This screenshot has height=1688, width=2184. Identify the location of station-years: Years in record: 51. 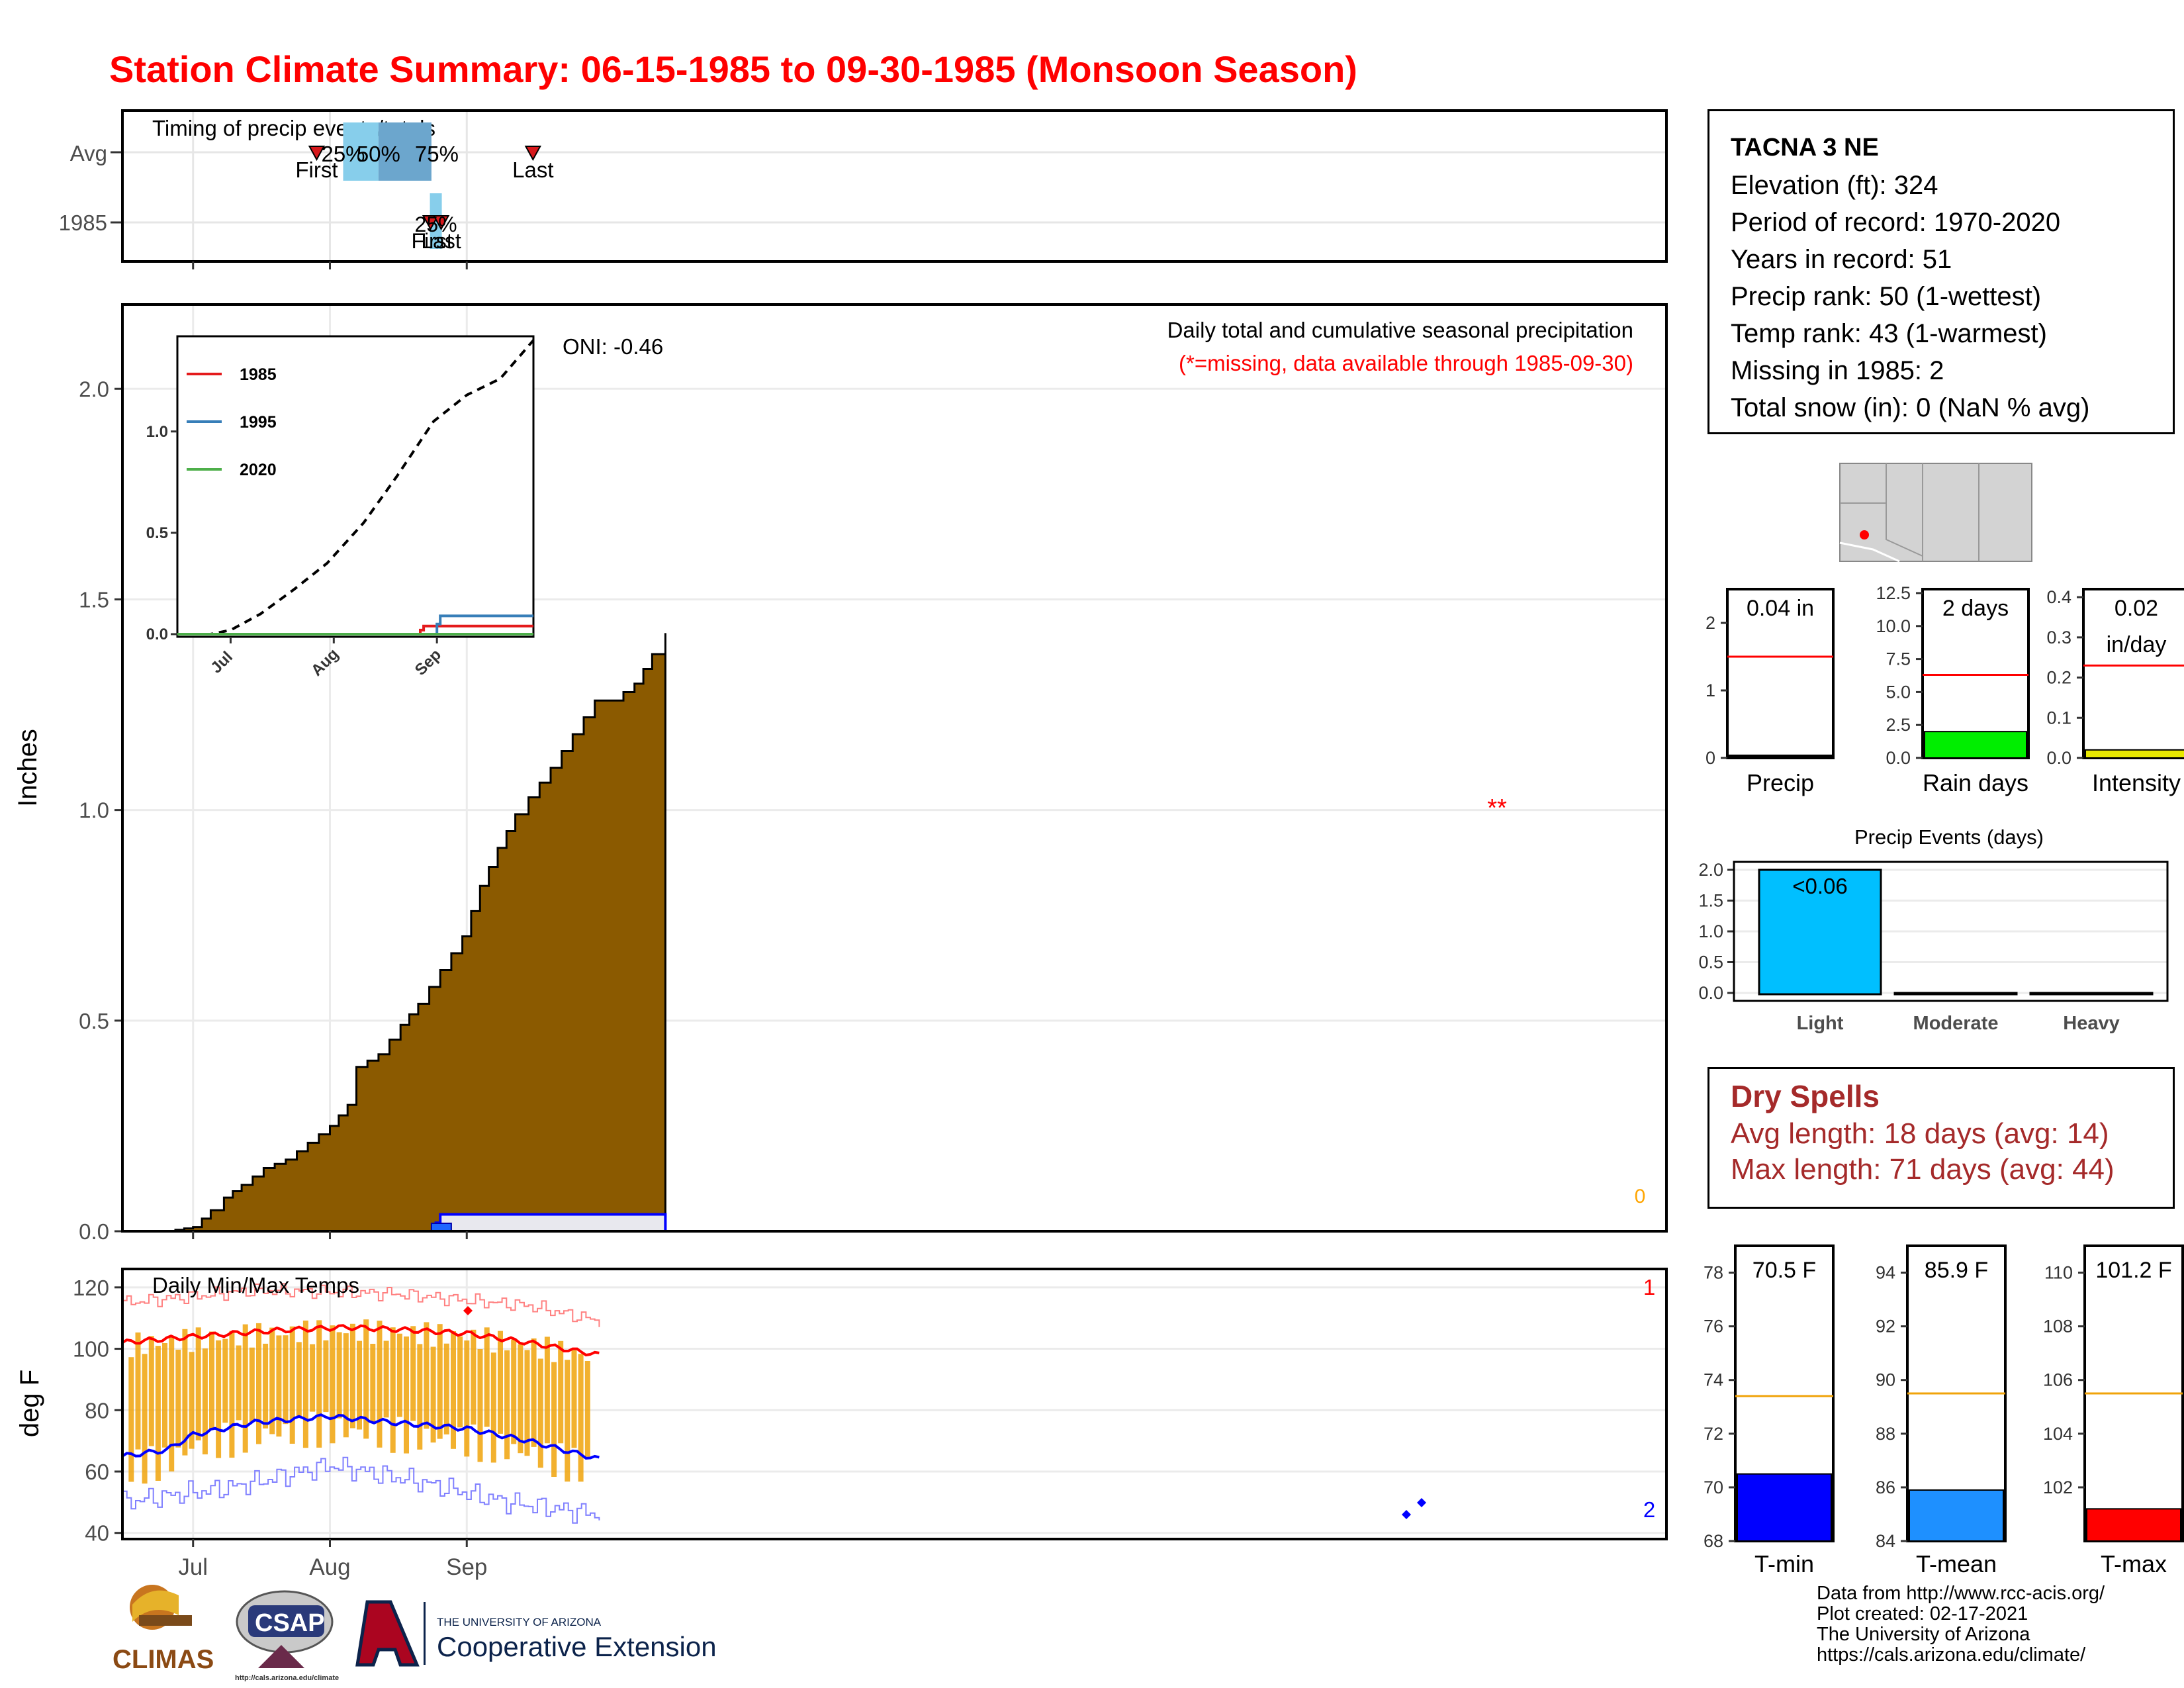
(1841, 259).